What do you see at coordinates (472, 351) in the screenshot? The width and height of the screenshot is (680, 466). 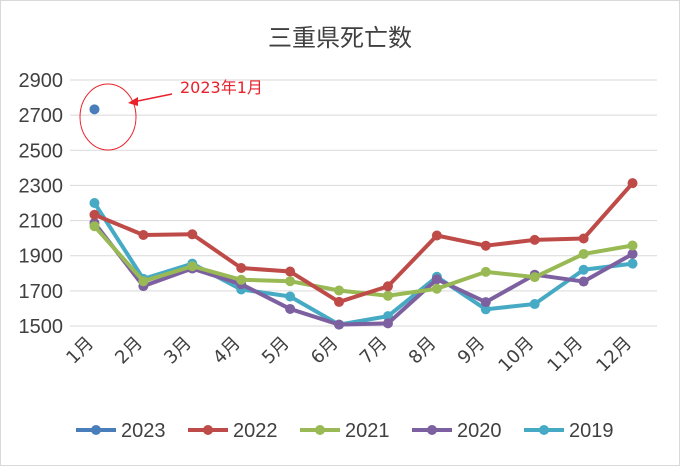 I see `x-tick-label: 9月` at bounding box center [472, 351].